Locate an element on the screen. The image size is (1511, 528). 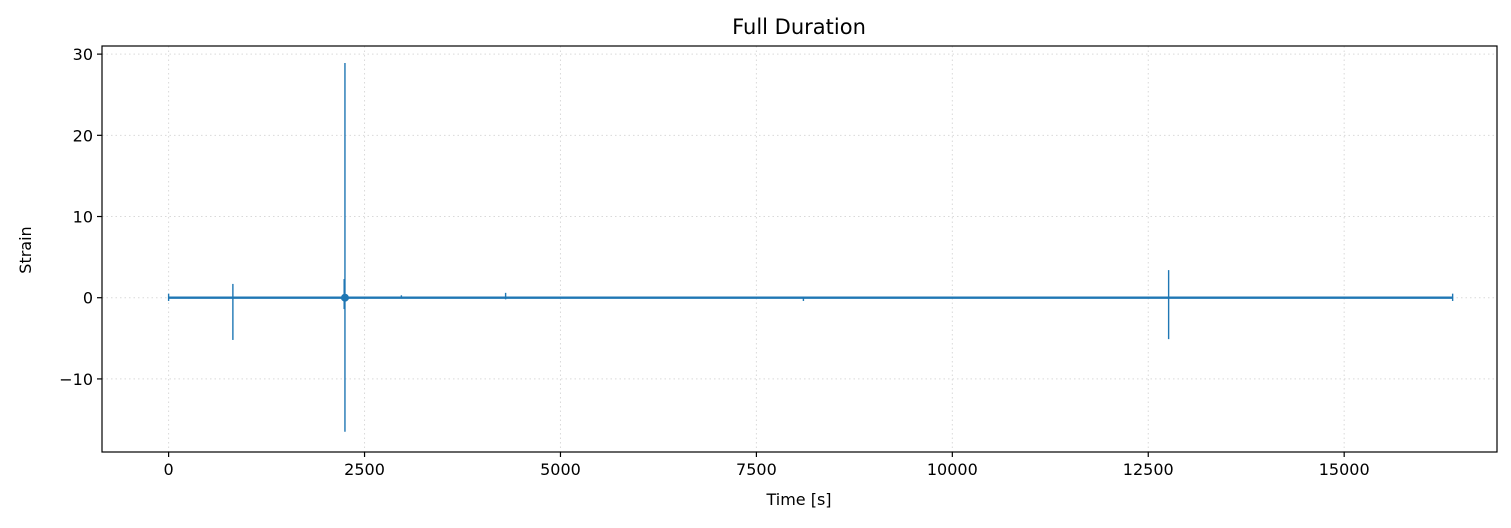
x-axis-label: Time [s] is located at coordinates (798, 499).